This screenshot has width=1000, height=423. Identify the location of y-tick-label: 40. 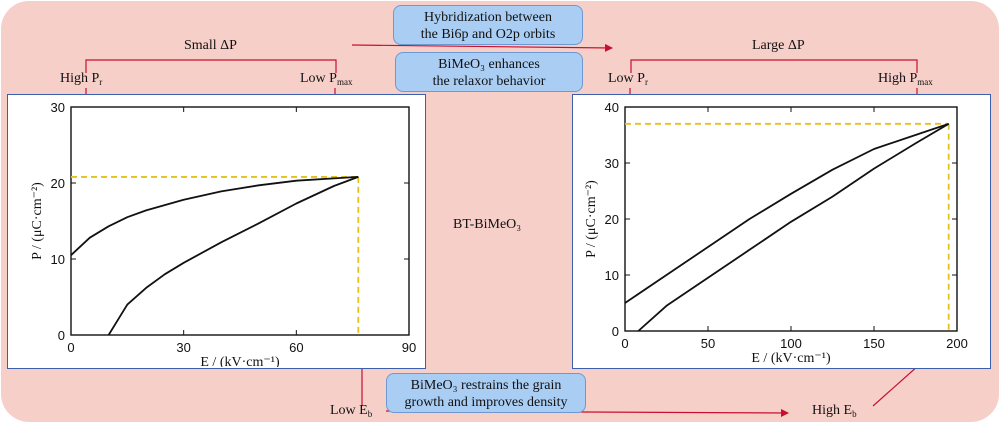
(612, 107).